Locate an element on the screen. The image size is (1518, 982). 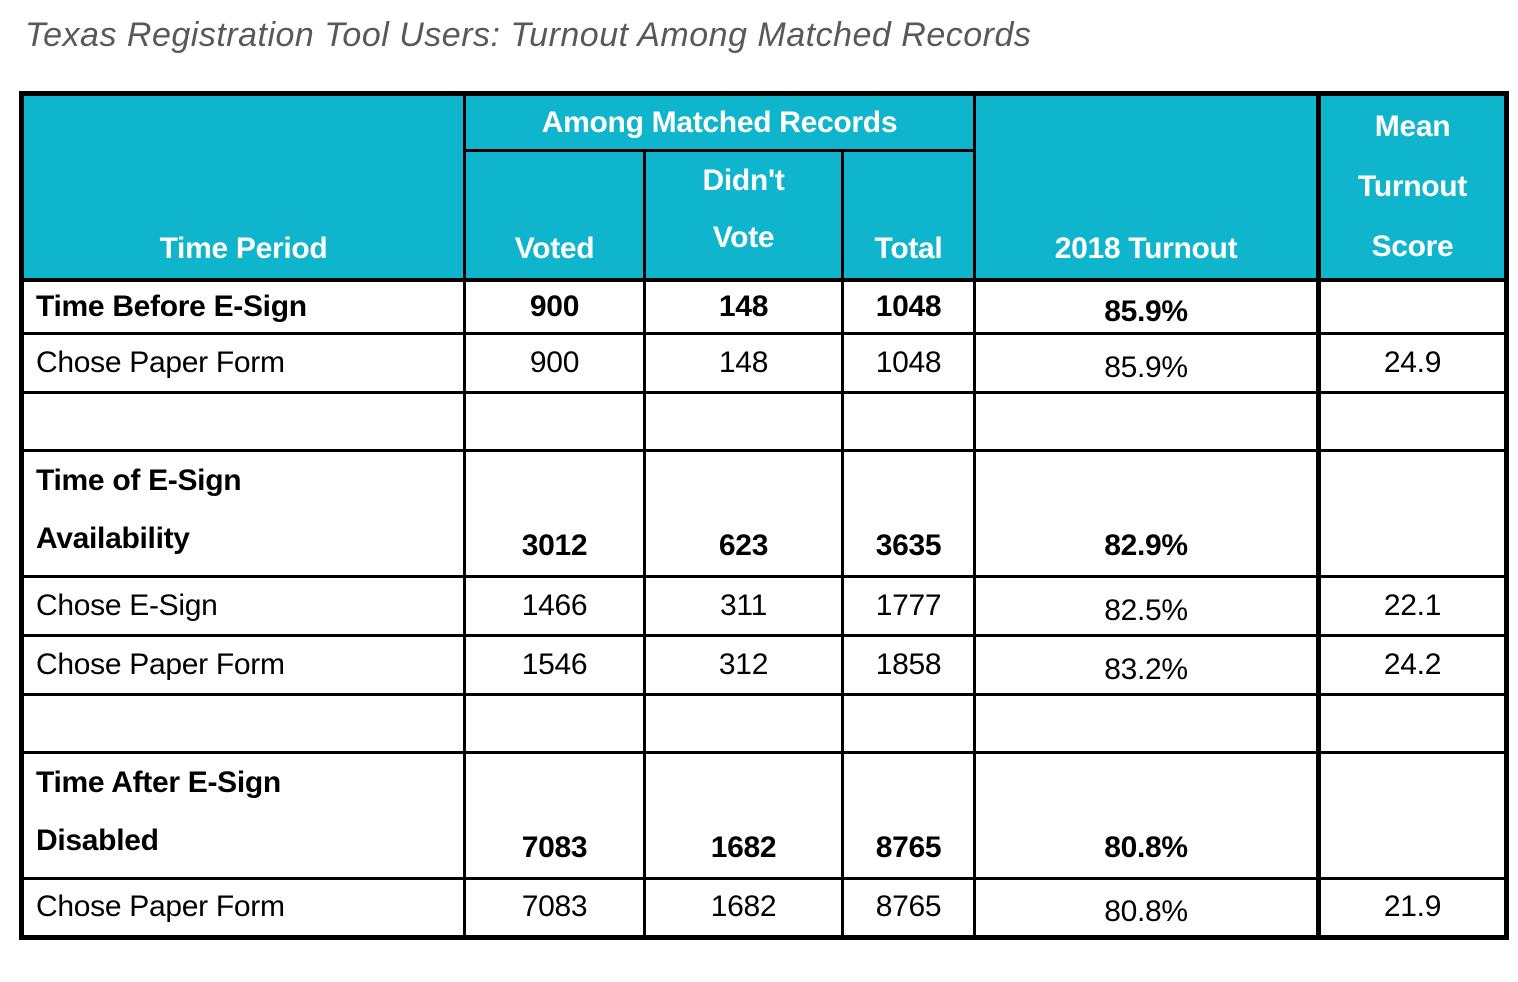
table-row: Chose Paper Form 900 148 1048 85.9% 24.9 is located at coordinates (764, 362).